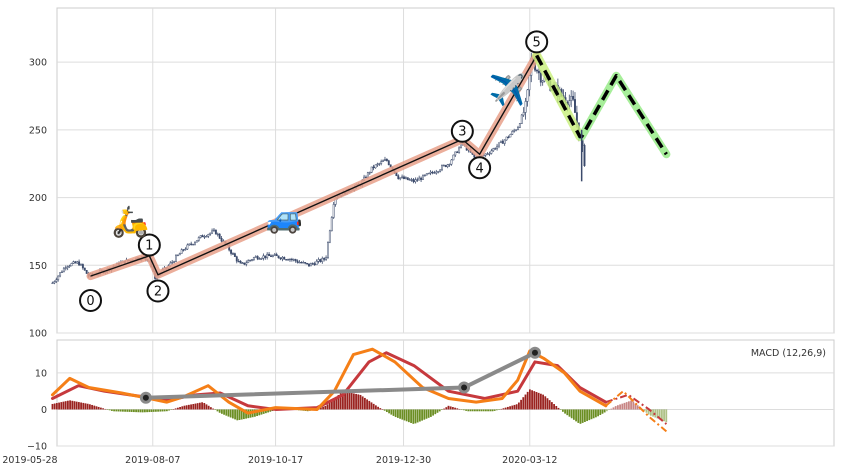 The height and width of the screenshot is (471, 842). What do you see at coordinates (38, 63) in the screenshot?
I see `price-y-tick-4: 300` at bounding box center [38, 63].